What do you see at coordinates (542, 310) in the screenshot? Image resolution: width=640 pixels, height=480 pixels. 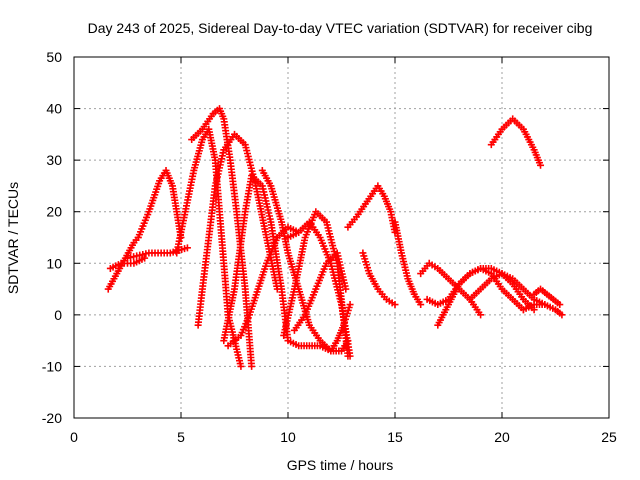 I see `series-arc23` at bounding box center [542, 310].